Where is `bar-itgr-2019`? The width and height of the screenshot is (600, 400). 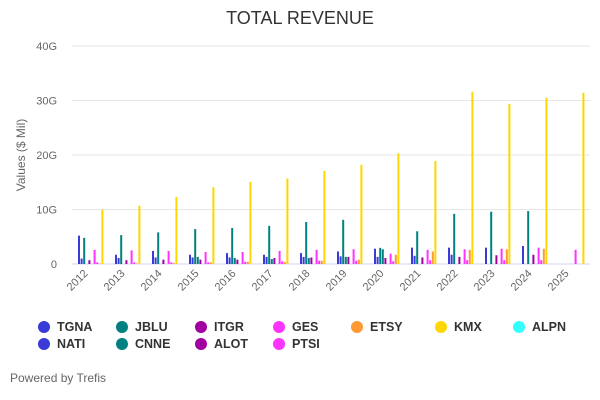
bar-itgr-2019 is located at coordinates (348, 260).